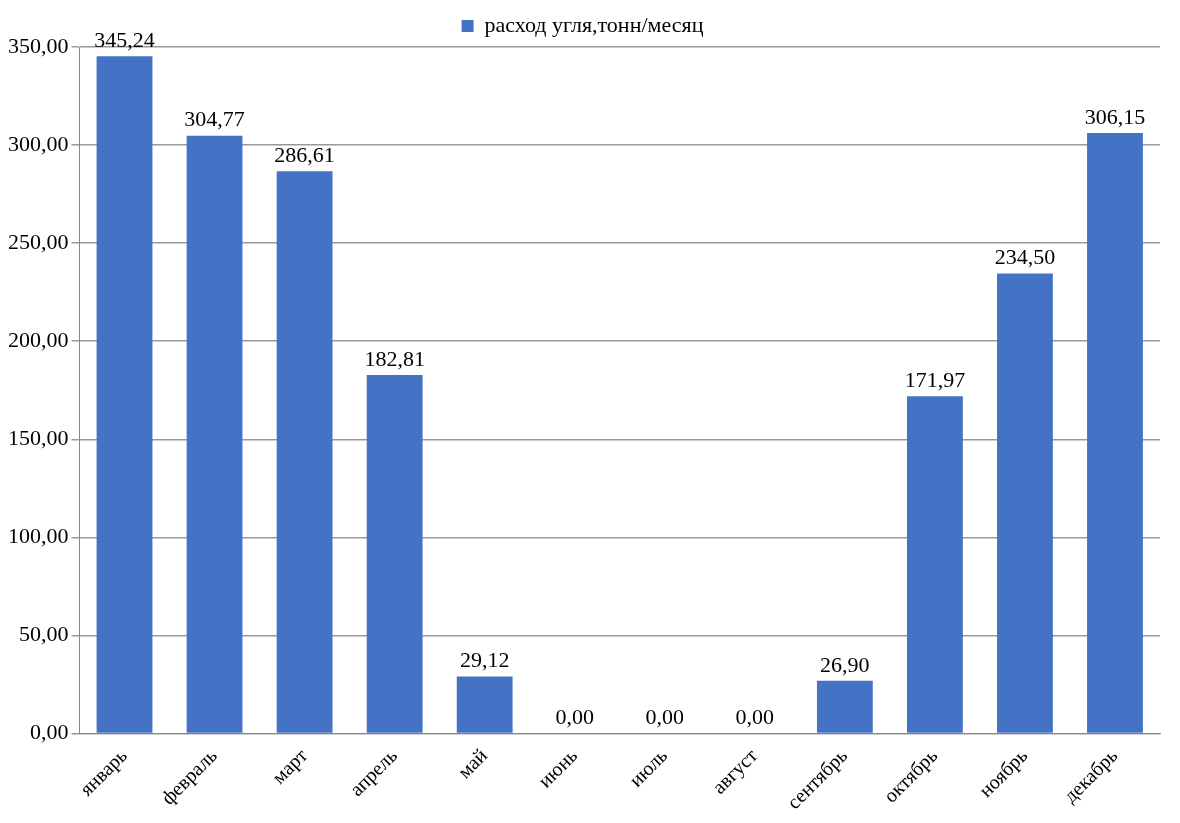 This screenshot has height=823, width=1180. I want to click on data-label: 234,50, so click(1025, 257).